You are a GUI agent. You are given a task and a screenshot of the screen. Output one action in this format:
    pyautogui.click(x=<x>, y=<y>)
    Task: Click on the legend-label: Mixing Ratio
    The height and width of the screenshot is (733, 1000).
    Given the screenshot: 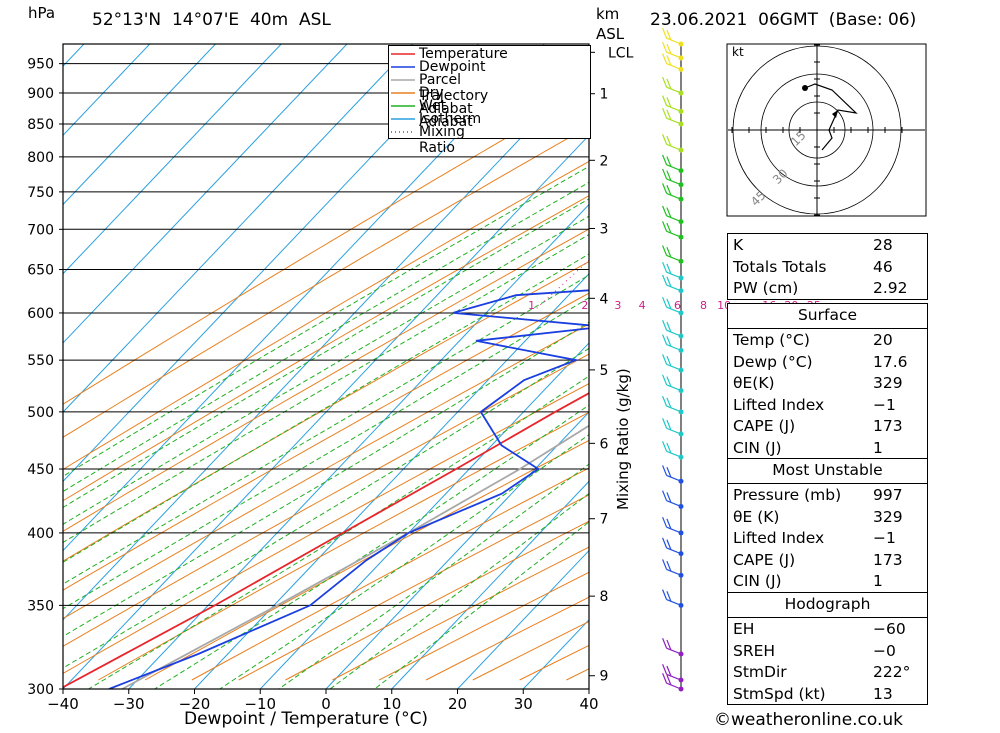 What is the action you would take?
    pyautogui.click(x=442, y=140)
    